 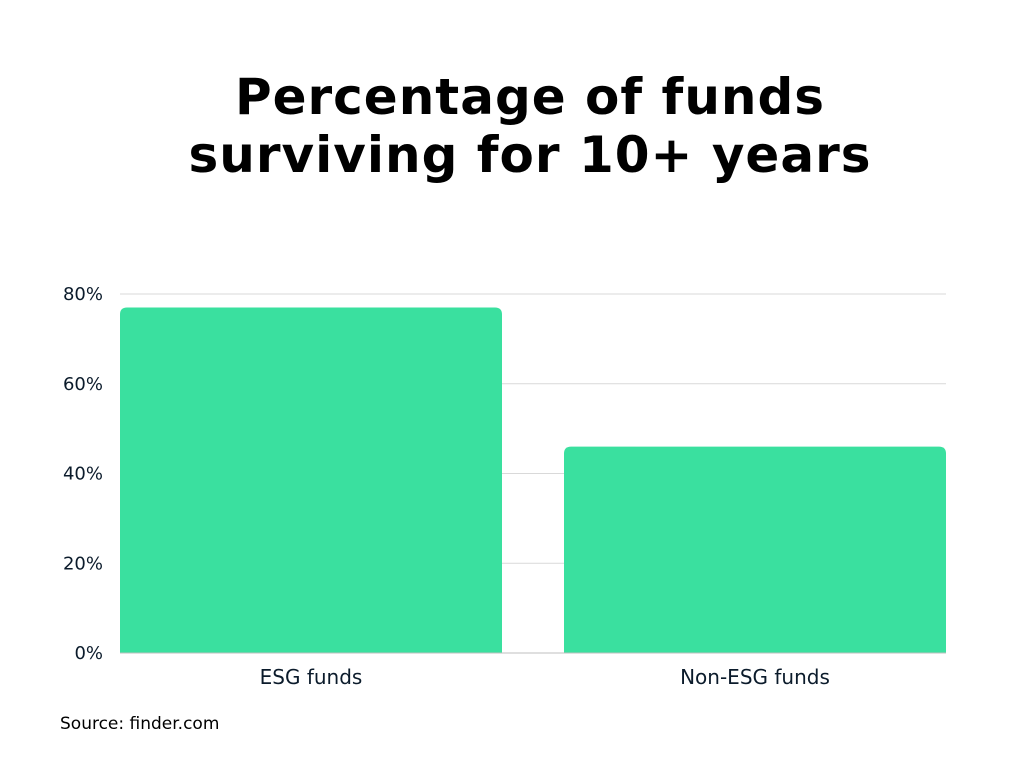 What do you see at coordinates (83, 384) in the screenshot?
I see `y-tick-label-60: 60%` at bounding box center [83, 384].